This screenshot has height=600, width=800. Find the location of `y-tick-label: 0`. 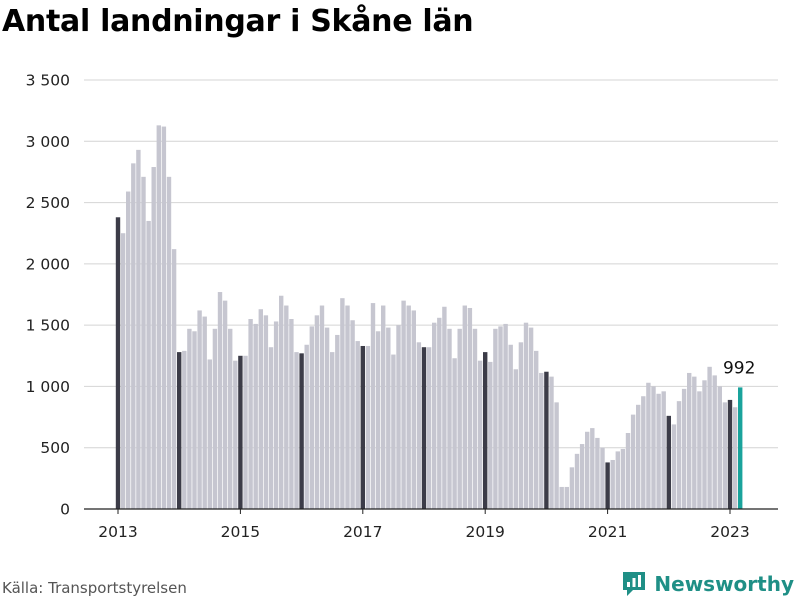

y-tick-label: 0 is located at coordinates (65, 510).